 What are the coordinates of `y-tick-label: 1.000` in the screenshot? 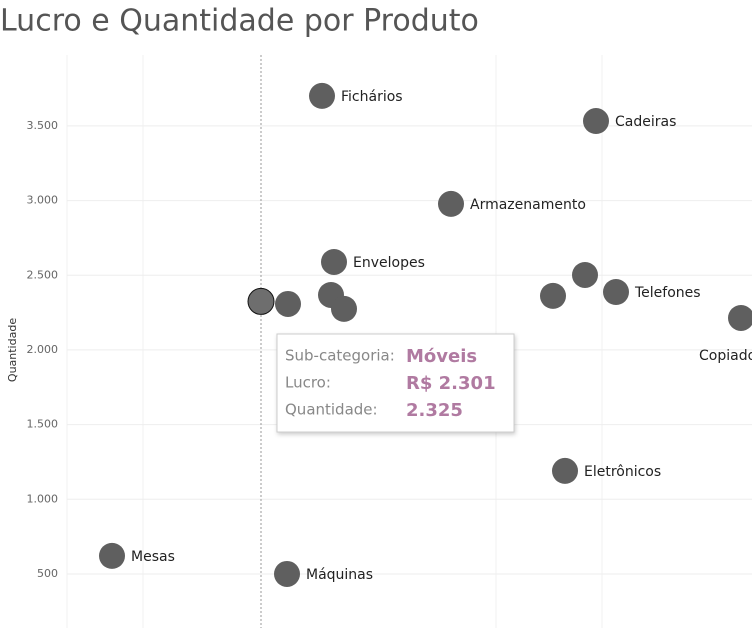 It's located at (43, 498).